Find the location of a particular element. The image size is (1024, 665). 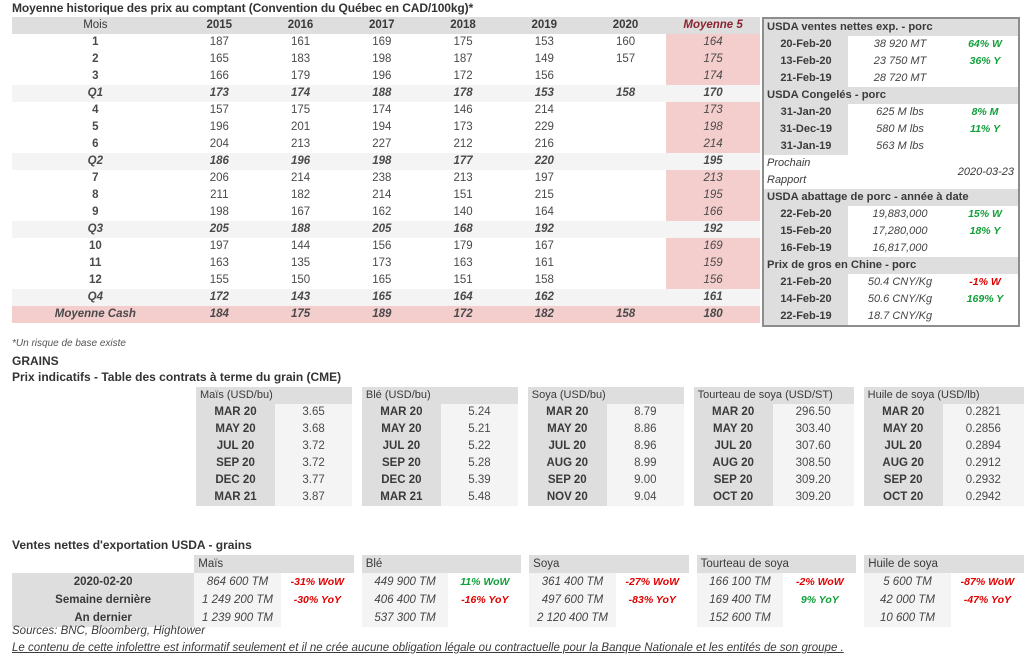

cash-cell-value: 196 is located at coordinates (300, 161).